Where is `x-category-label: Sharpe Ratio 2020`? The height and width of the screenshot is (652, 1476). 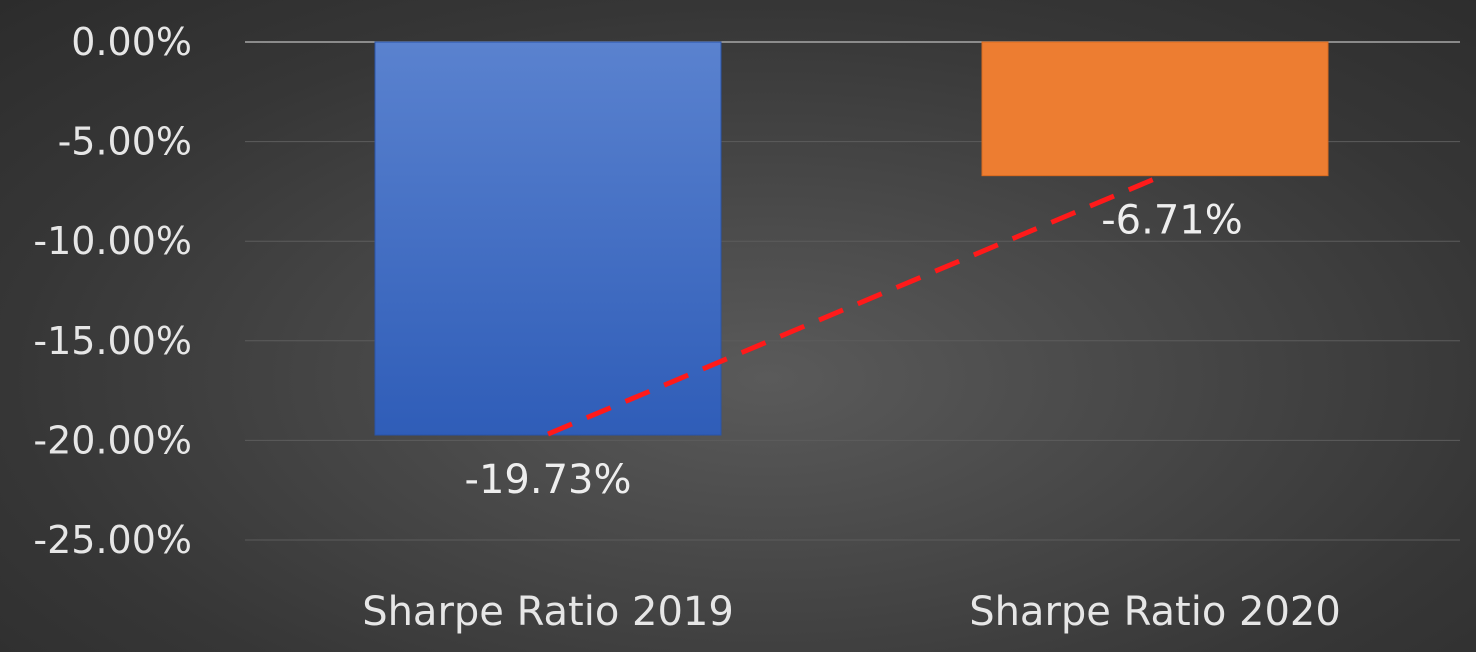
x-category-label: Sharpe Ratio 2020 is located at coordinates (1155, 612).